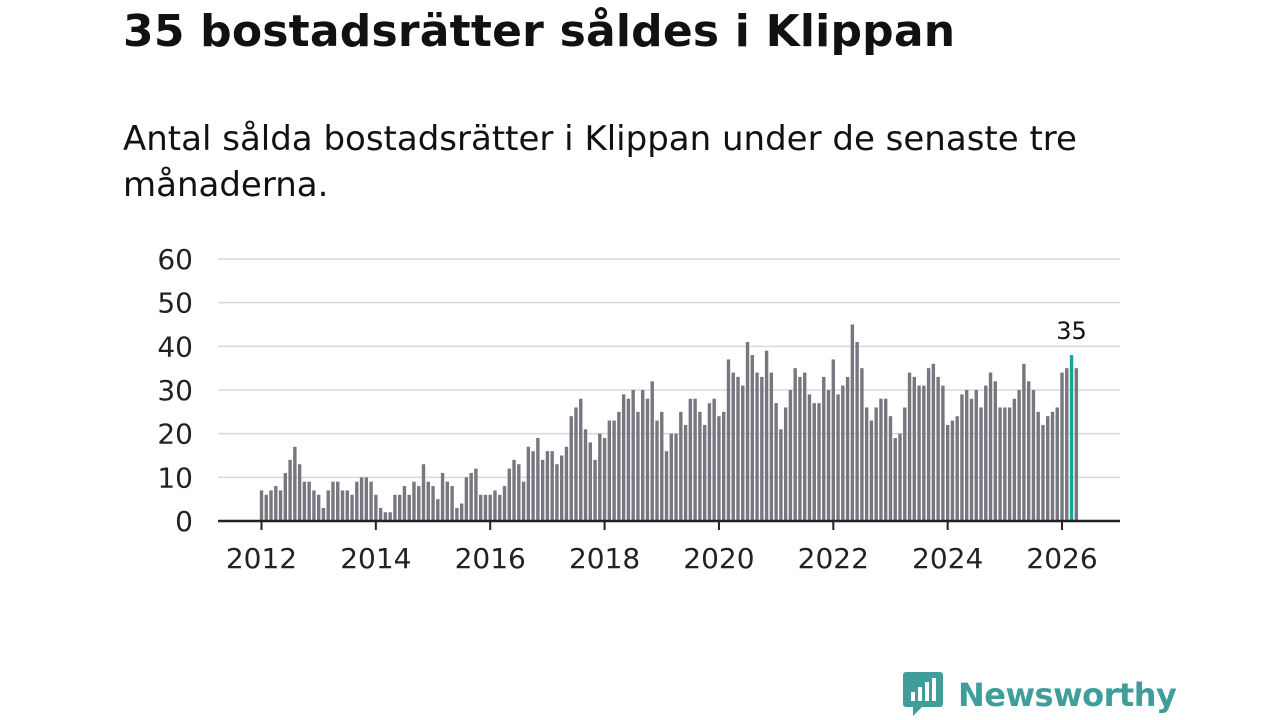 This screenshot has width=1280, height=720. Describe the element at coordinates (1071, 438) in the screenshot. I see `bar-highlight` at that location.